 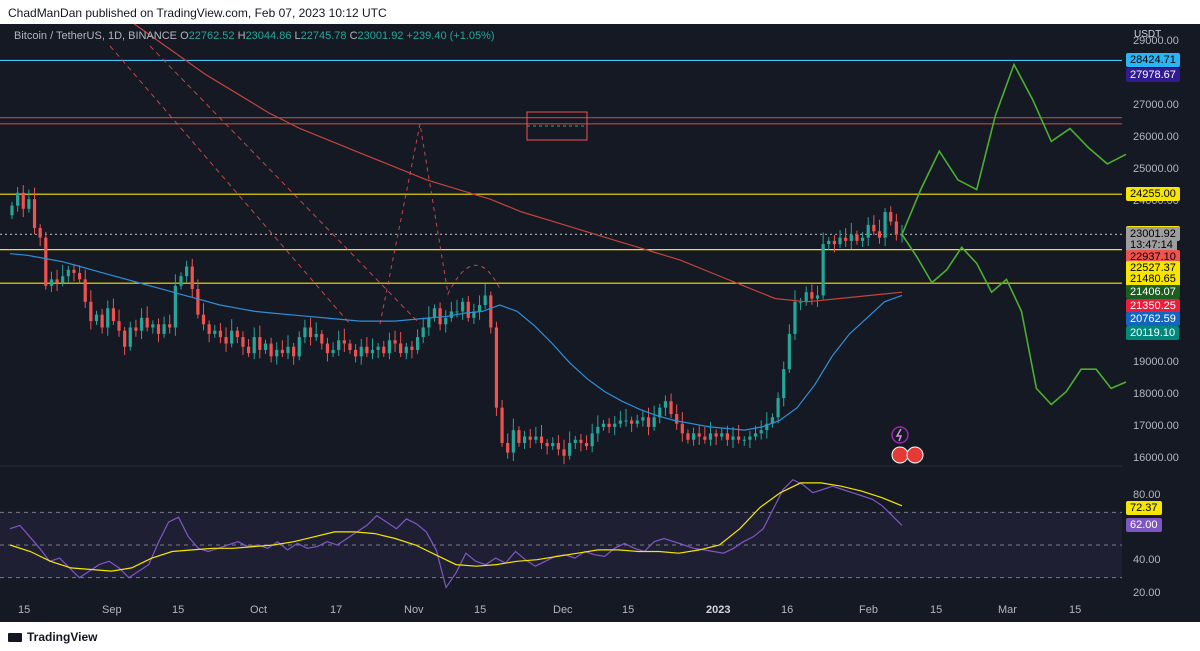 What do you see at coordinates (62, 637) in the screenshot?
I see `brand-name: TradingView` at bounding box center [62, 637].